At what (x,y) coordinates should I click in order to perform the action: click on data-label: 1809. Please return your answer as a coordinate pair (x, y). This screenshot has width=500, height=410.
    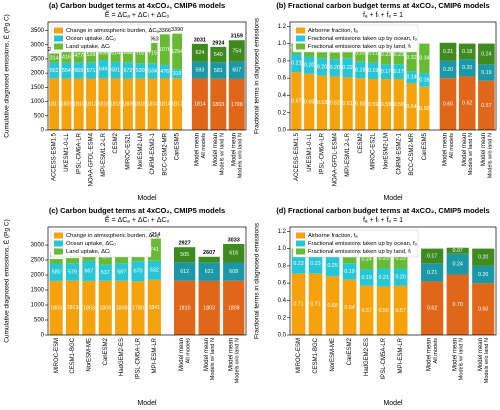
    Looking at the image, I should click on (67, 105).